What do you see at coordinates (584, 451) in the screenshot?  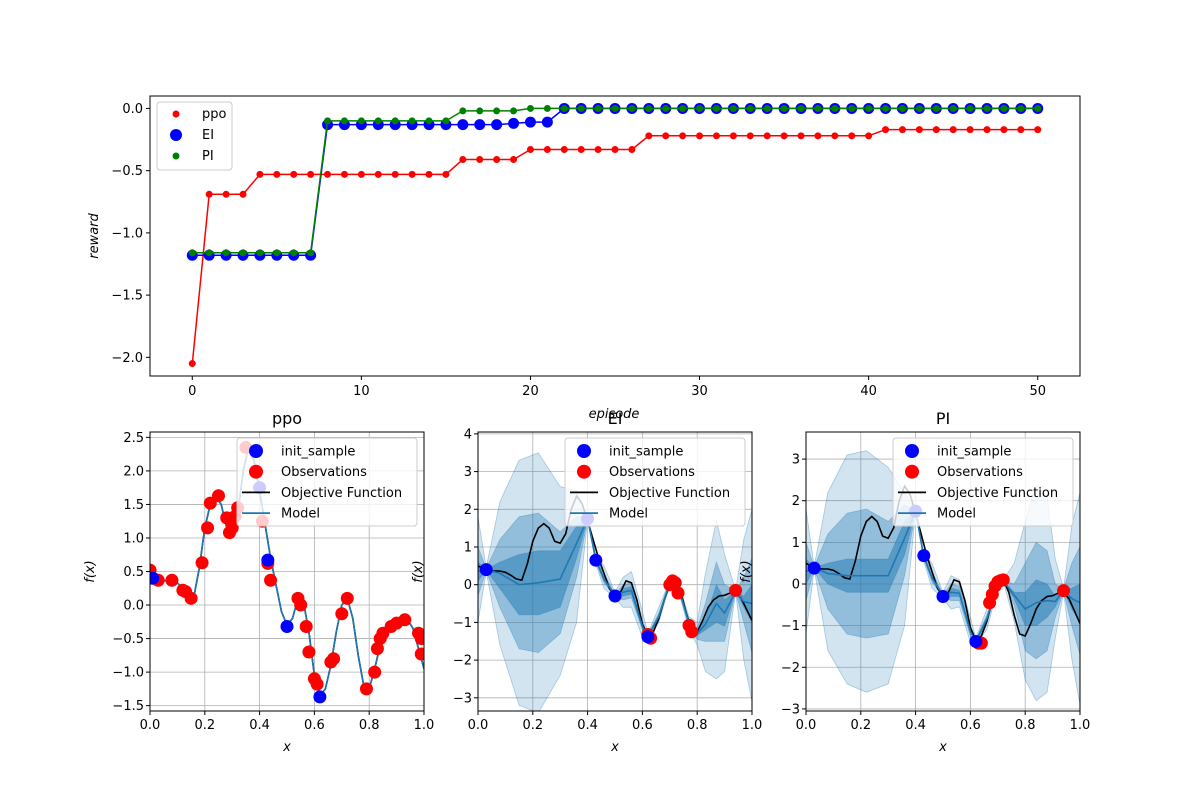 I see `ei-panel-legend-marker-init_sample` at bounding box center [584, 451].